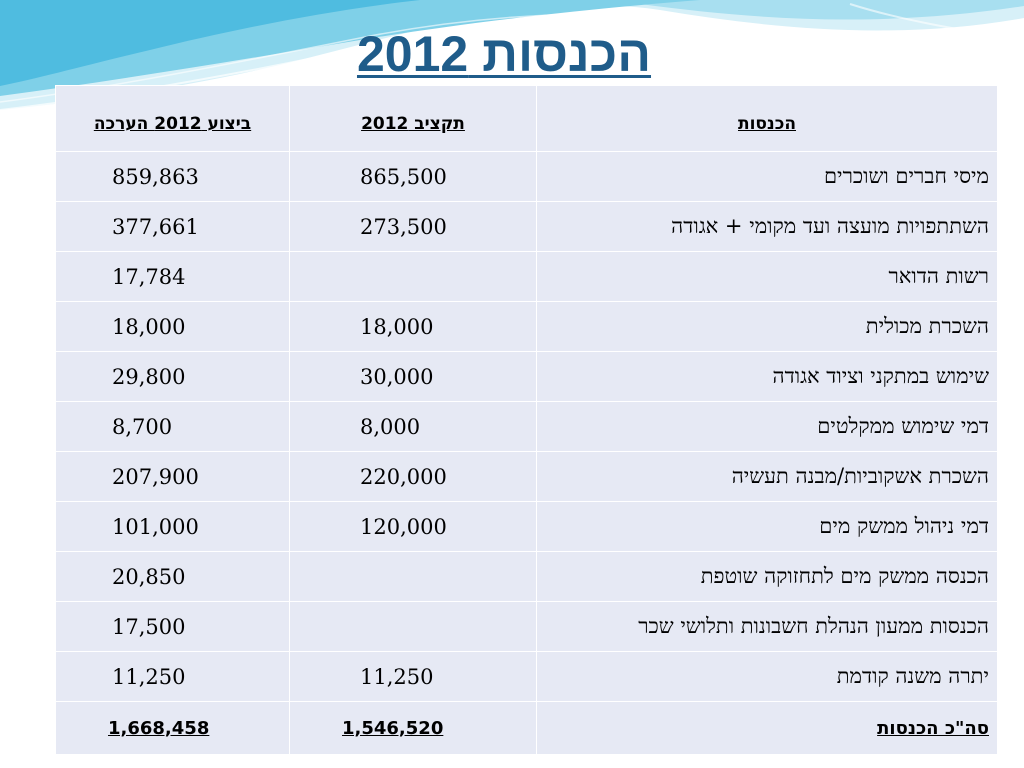 This screenshot has width=1024, height=768. I want to click on row-item: השכרת אשקוביות/מבנה תעשיה, so click(767, 476).